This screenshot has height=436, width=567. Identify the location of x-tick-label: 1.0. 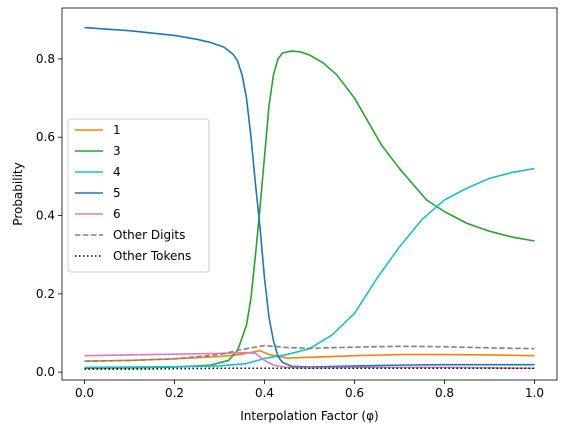
(534, 393).